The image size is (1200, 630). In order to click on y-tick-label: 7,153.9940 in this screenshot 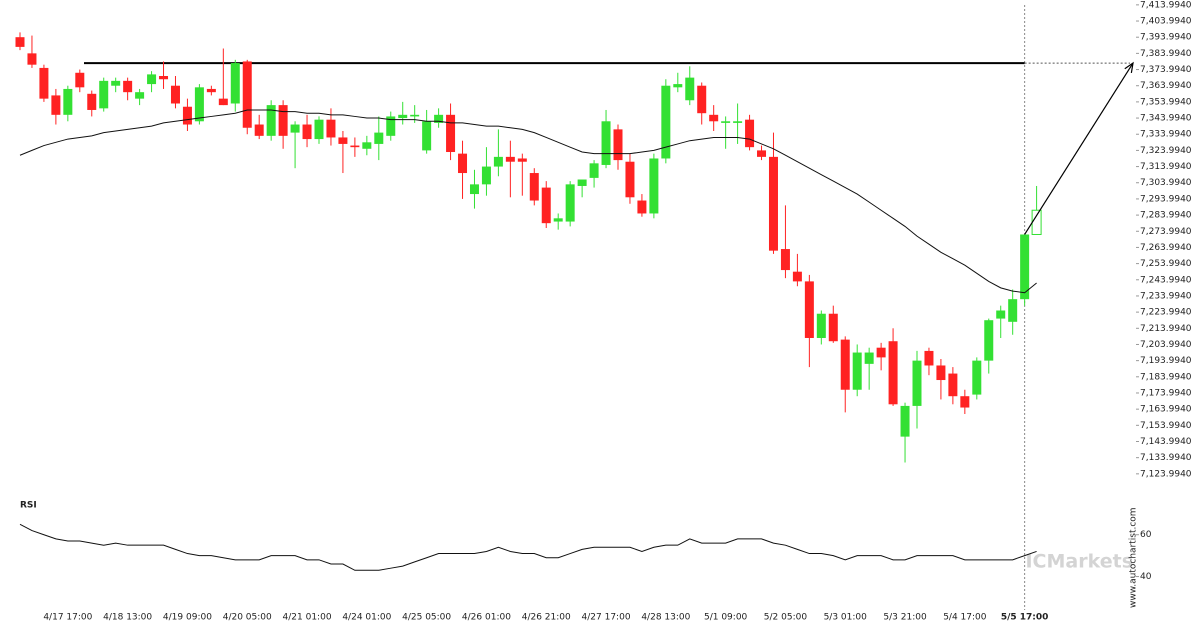, I will do `click(1166, 426)`.